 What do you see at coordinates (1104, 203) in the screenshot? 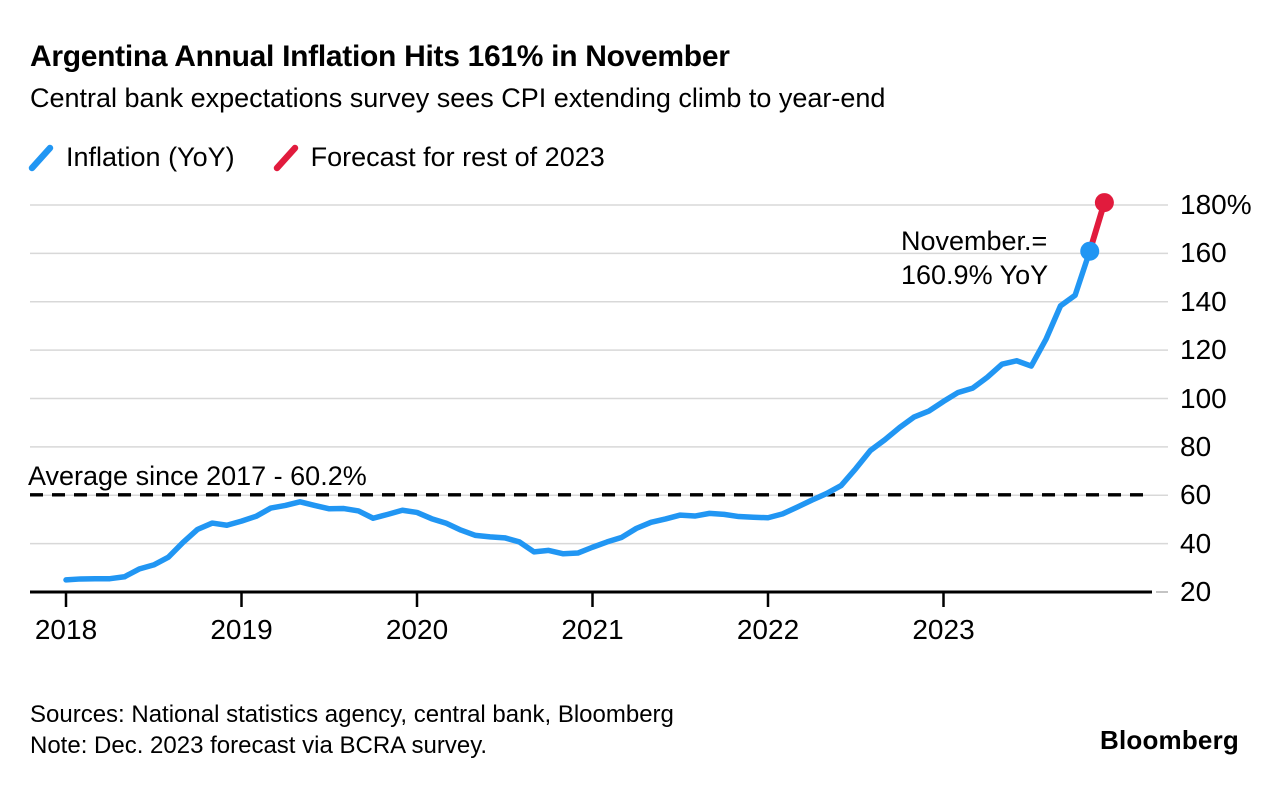
I see `forecast-end-dot` at bounding box center [1104, 203].